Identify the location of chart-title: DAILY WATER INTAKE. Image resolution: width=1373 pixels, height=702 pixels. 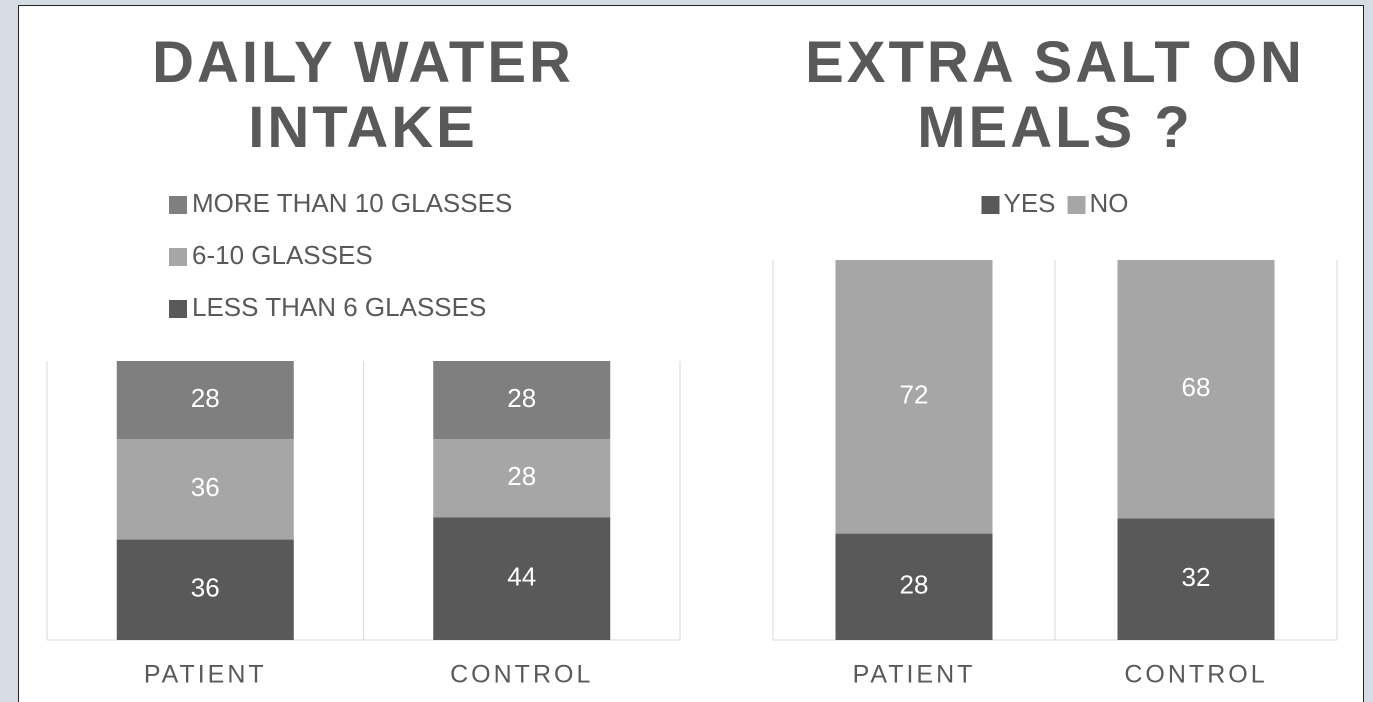
(363, 95).